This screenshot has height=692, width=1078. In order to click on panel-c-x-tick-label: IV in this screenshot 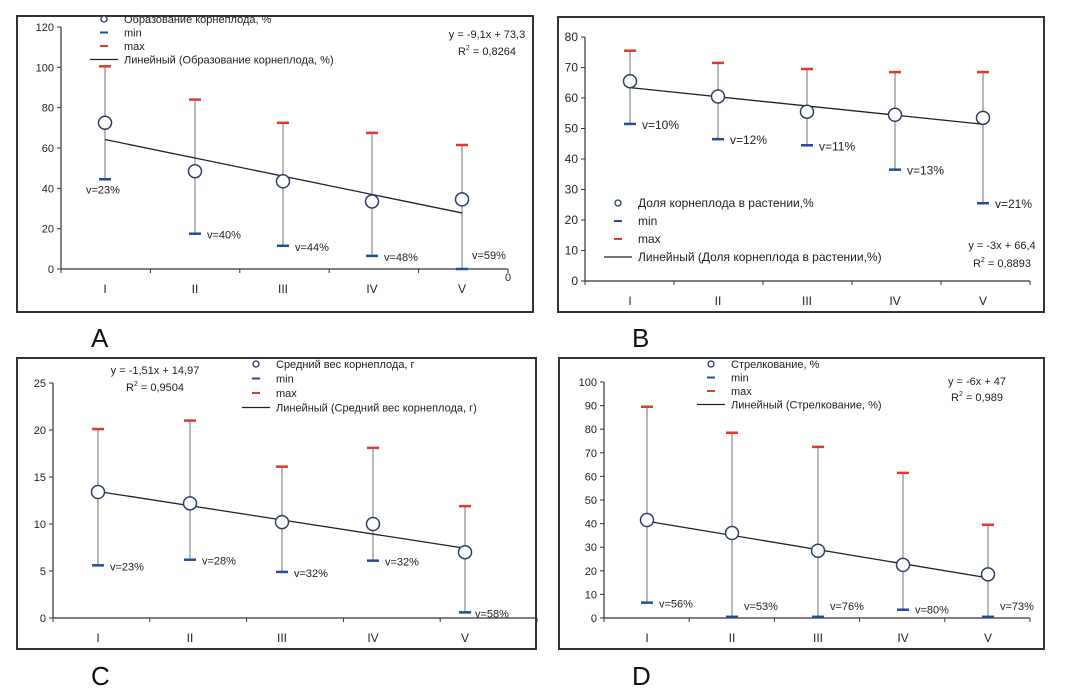, I will do `click(372, 638)`.